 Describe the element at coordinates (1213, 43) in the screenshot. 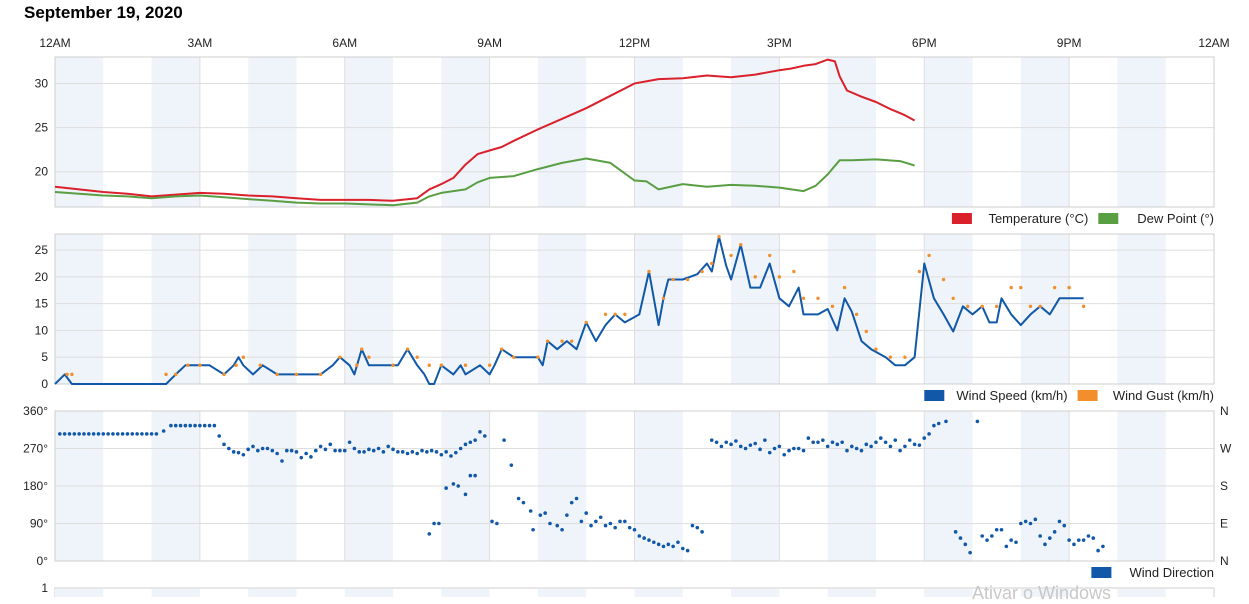

I see `time-tick-label: 12AM` at that location.